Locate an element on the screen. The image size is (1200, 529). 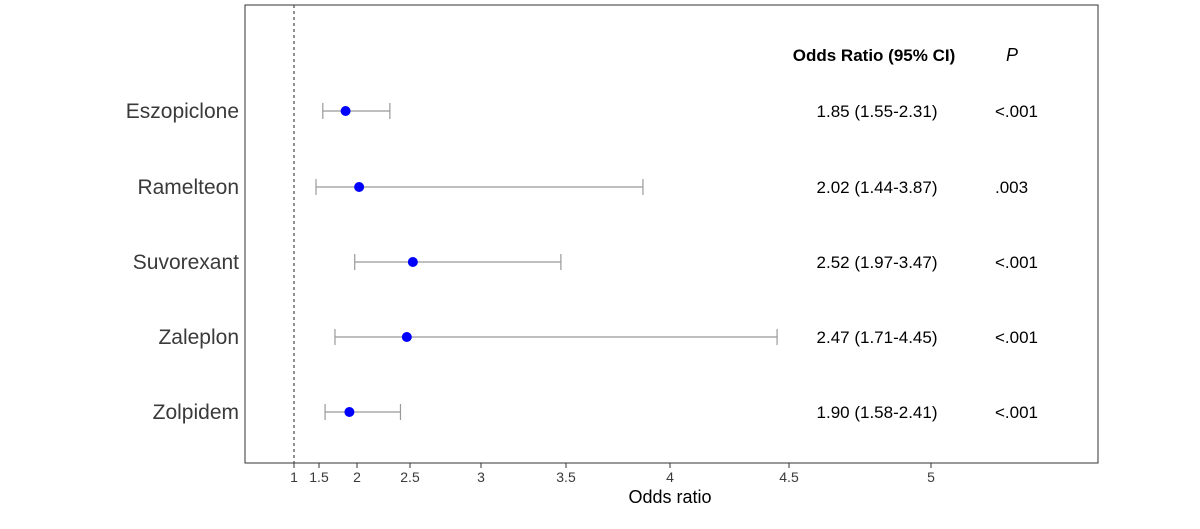
or-ci-value: 2.02 (1.44-3.87) is located at coordinates (877, 187).